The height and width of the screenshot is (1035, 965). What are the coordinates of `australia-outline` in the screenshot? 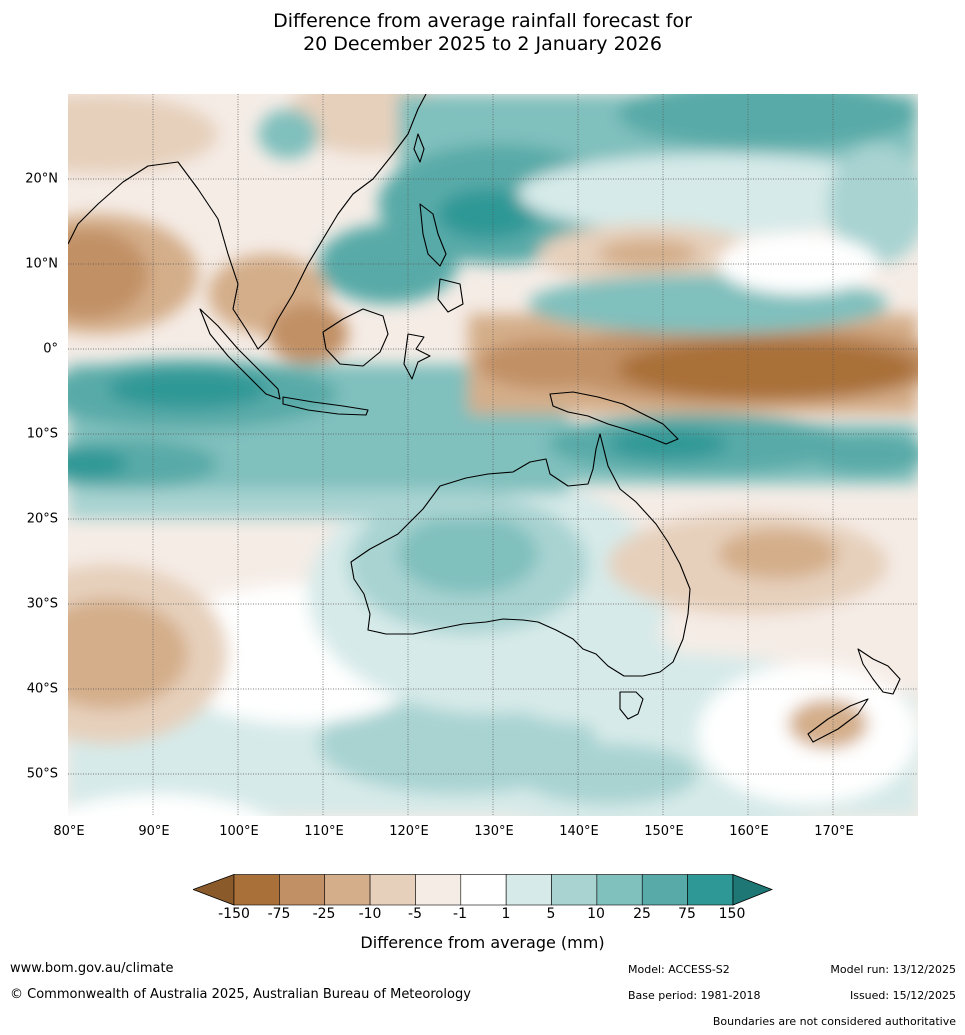 It's located at (520, 555).